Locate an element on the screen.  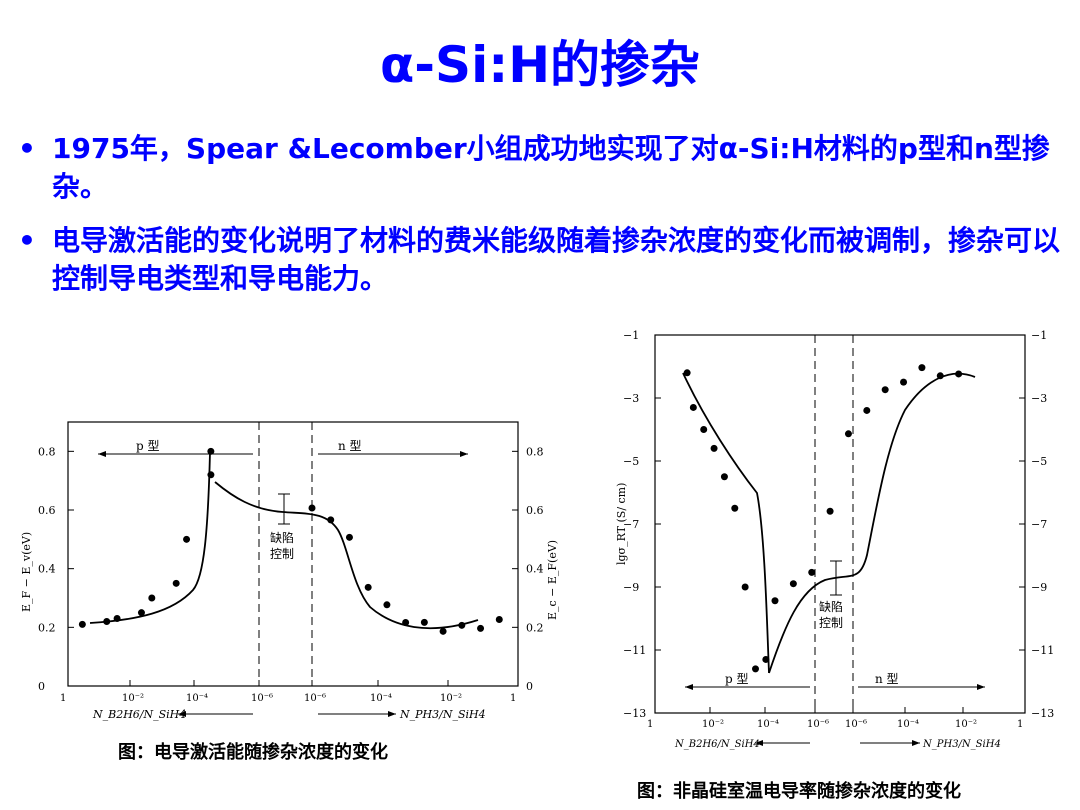
left-p-curve is located at coordinates (150, 537).